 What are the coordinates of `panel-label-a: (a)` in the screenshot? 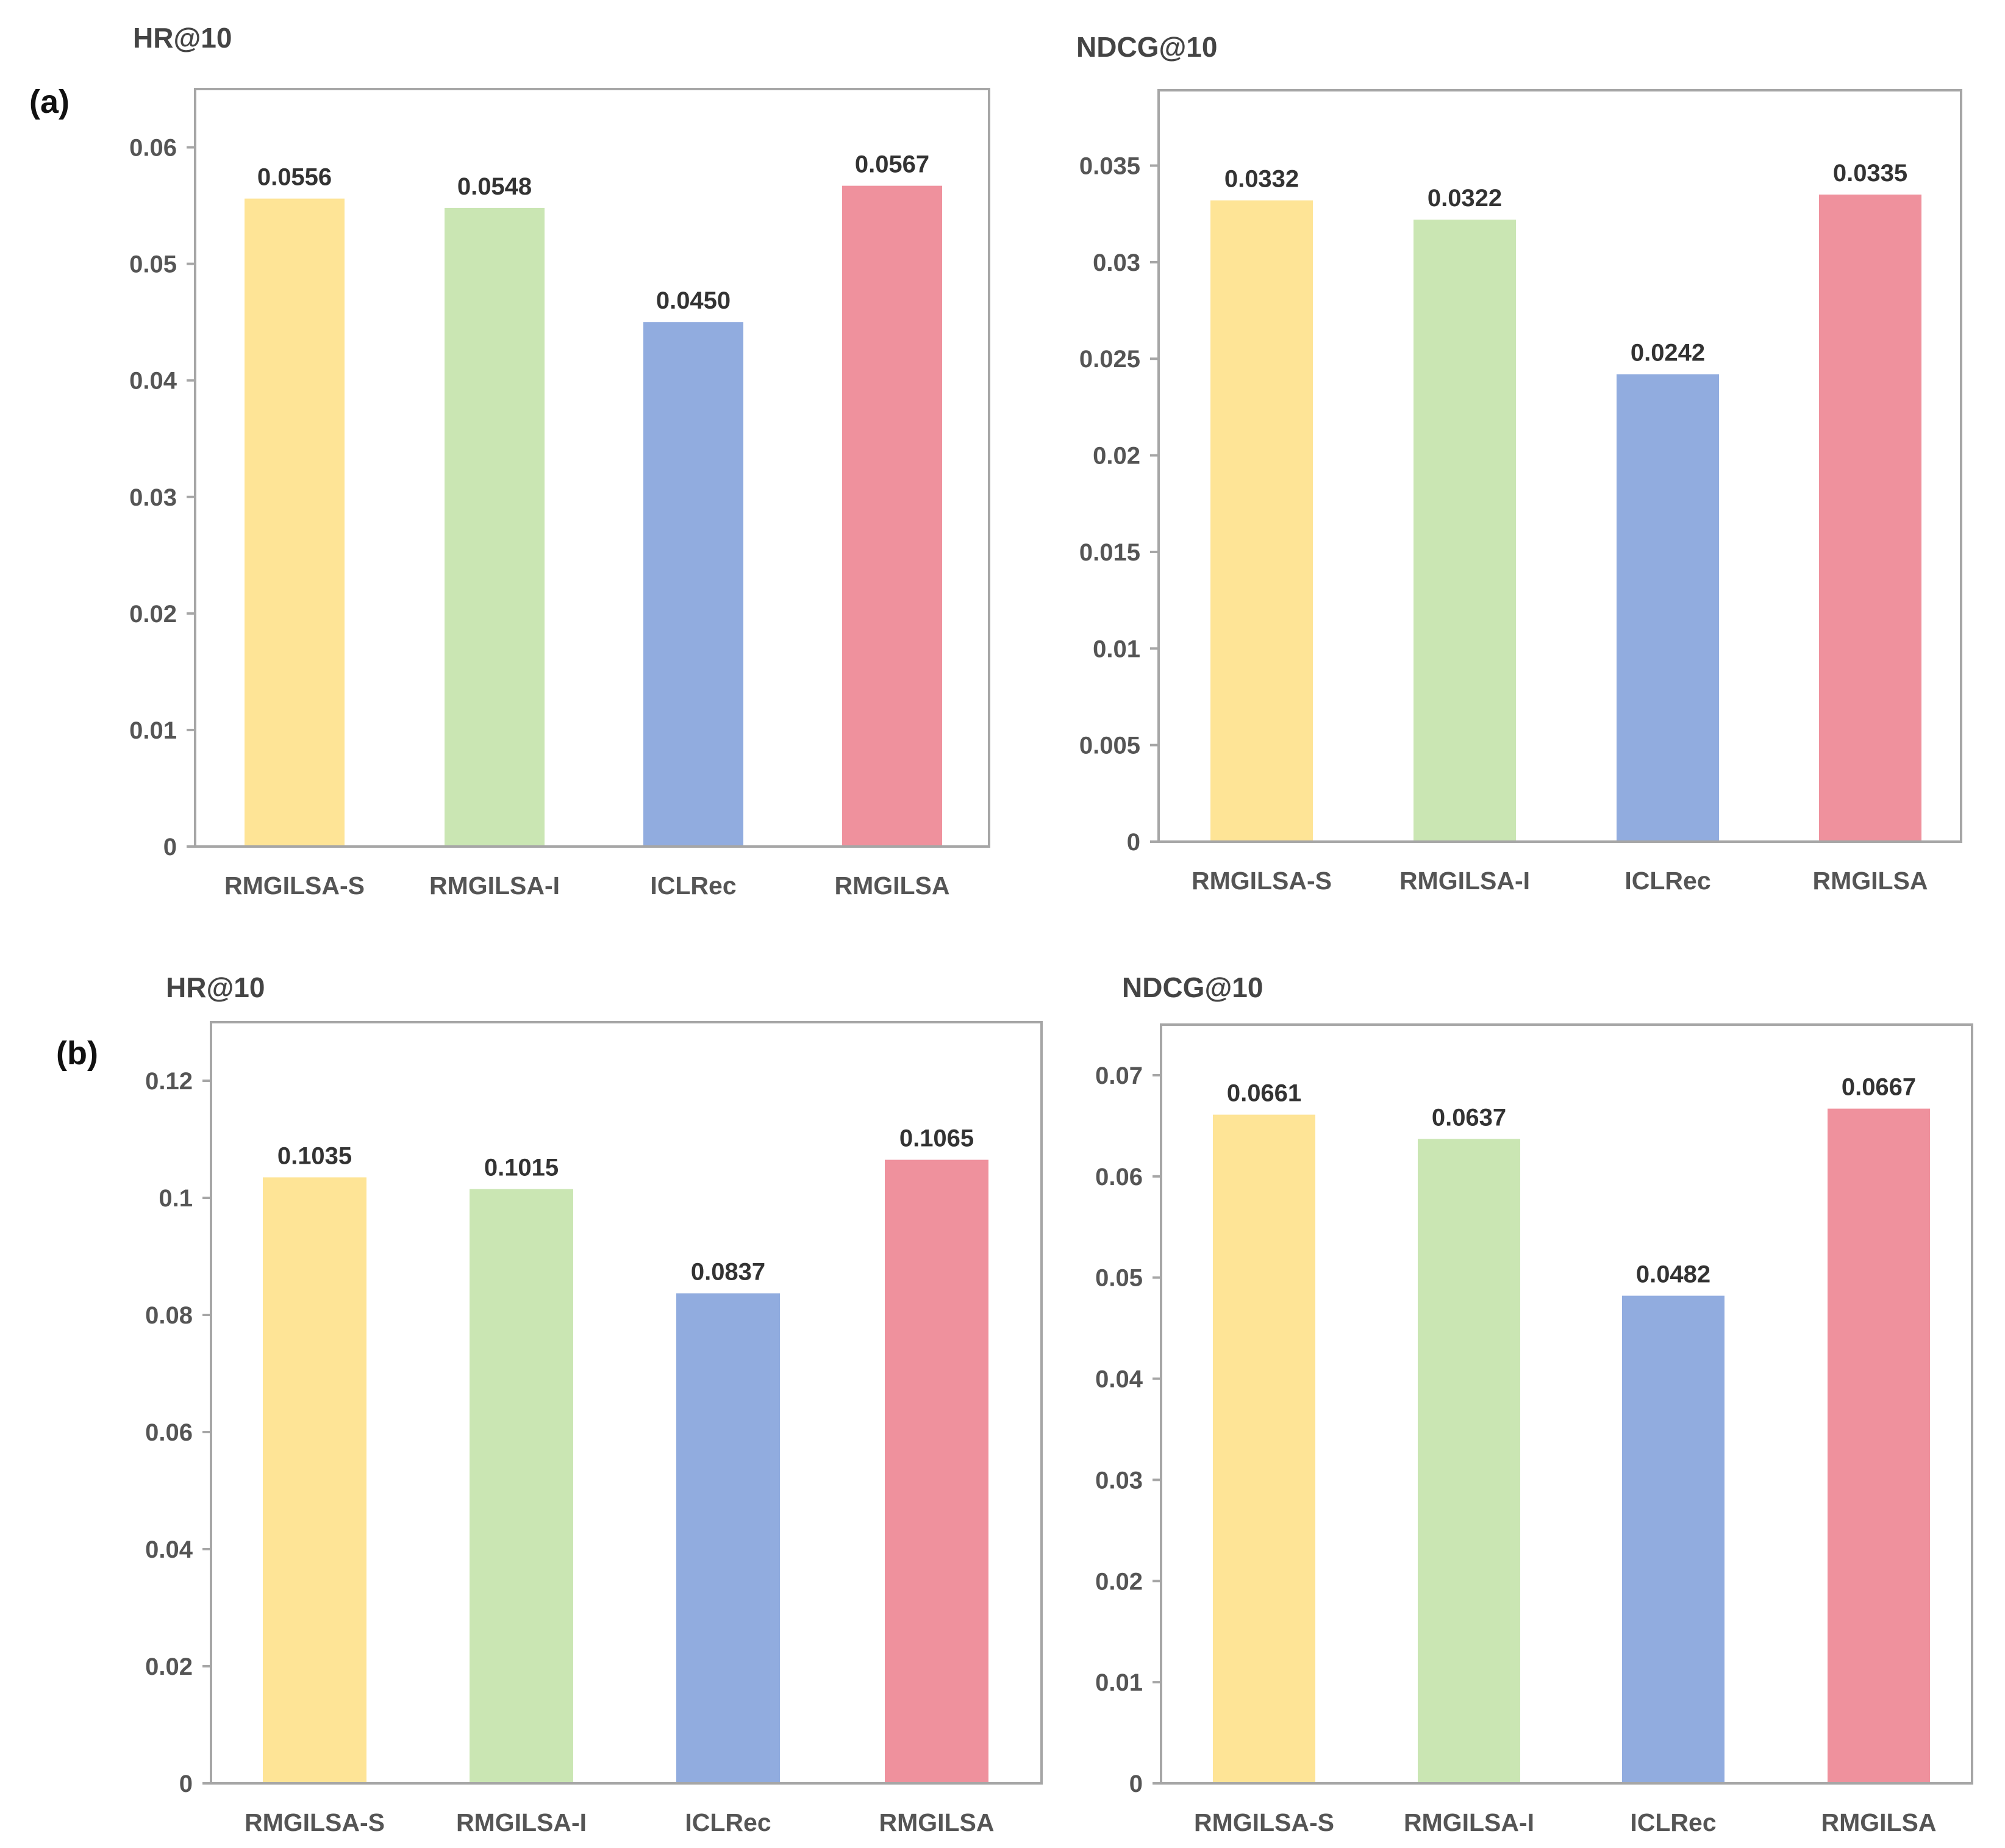 It's located at (49, 102).